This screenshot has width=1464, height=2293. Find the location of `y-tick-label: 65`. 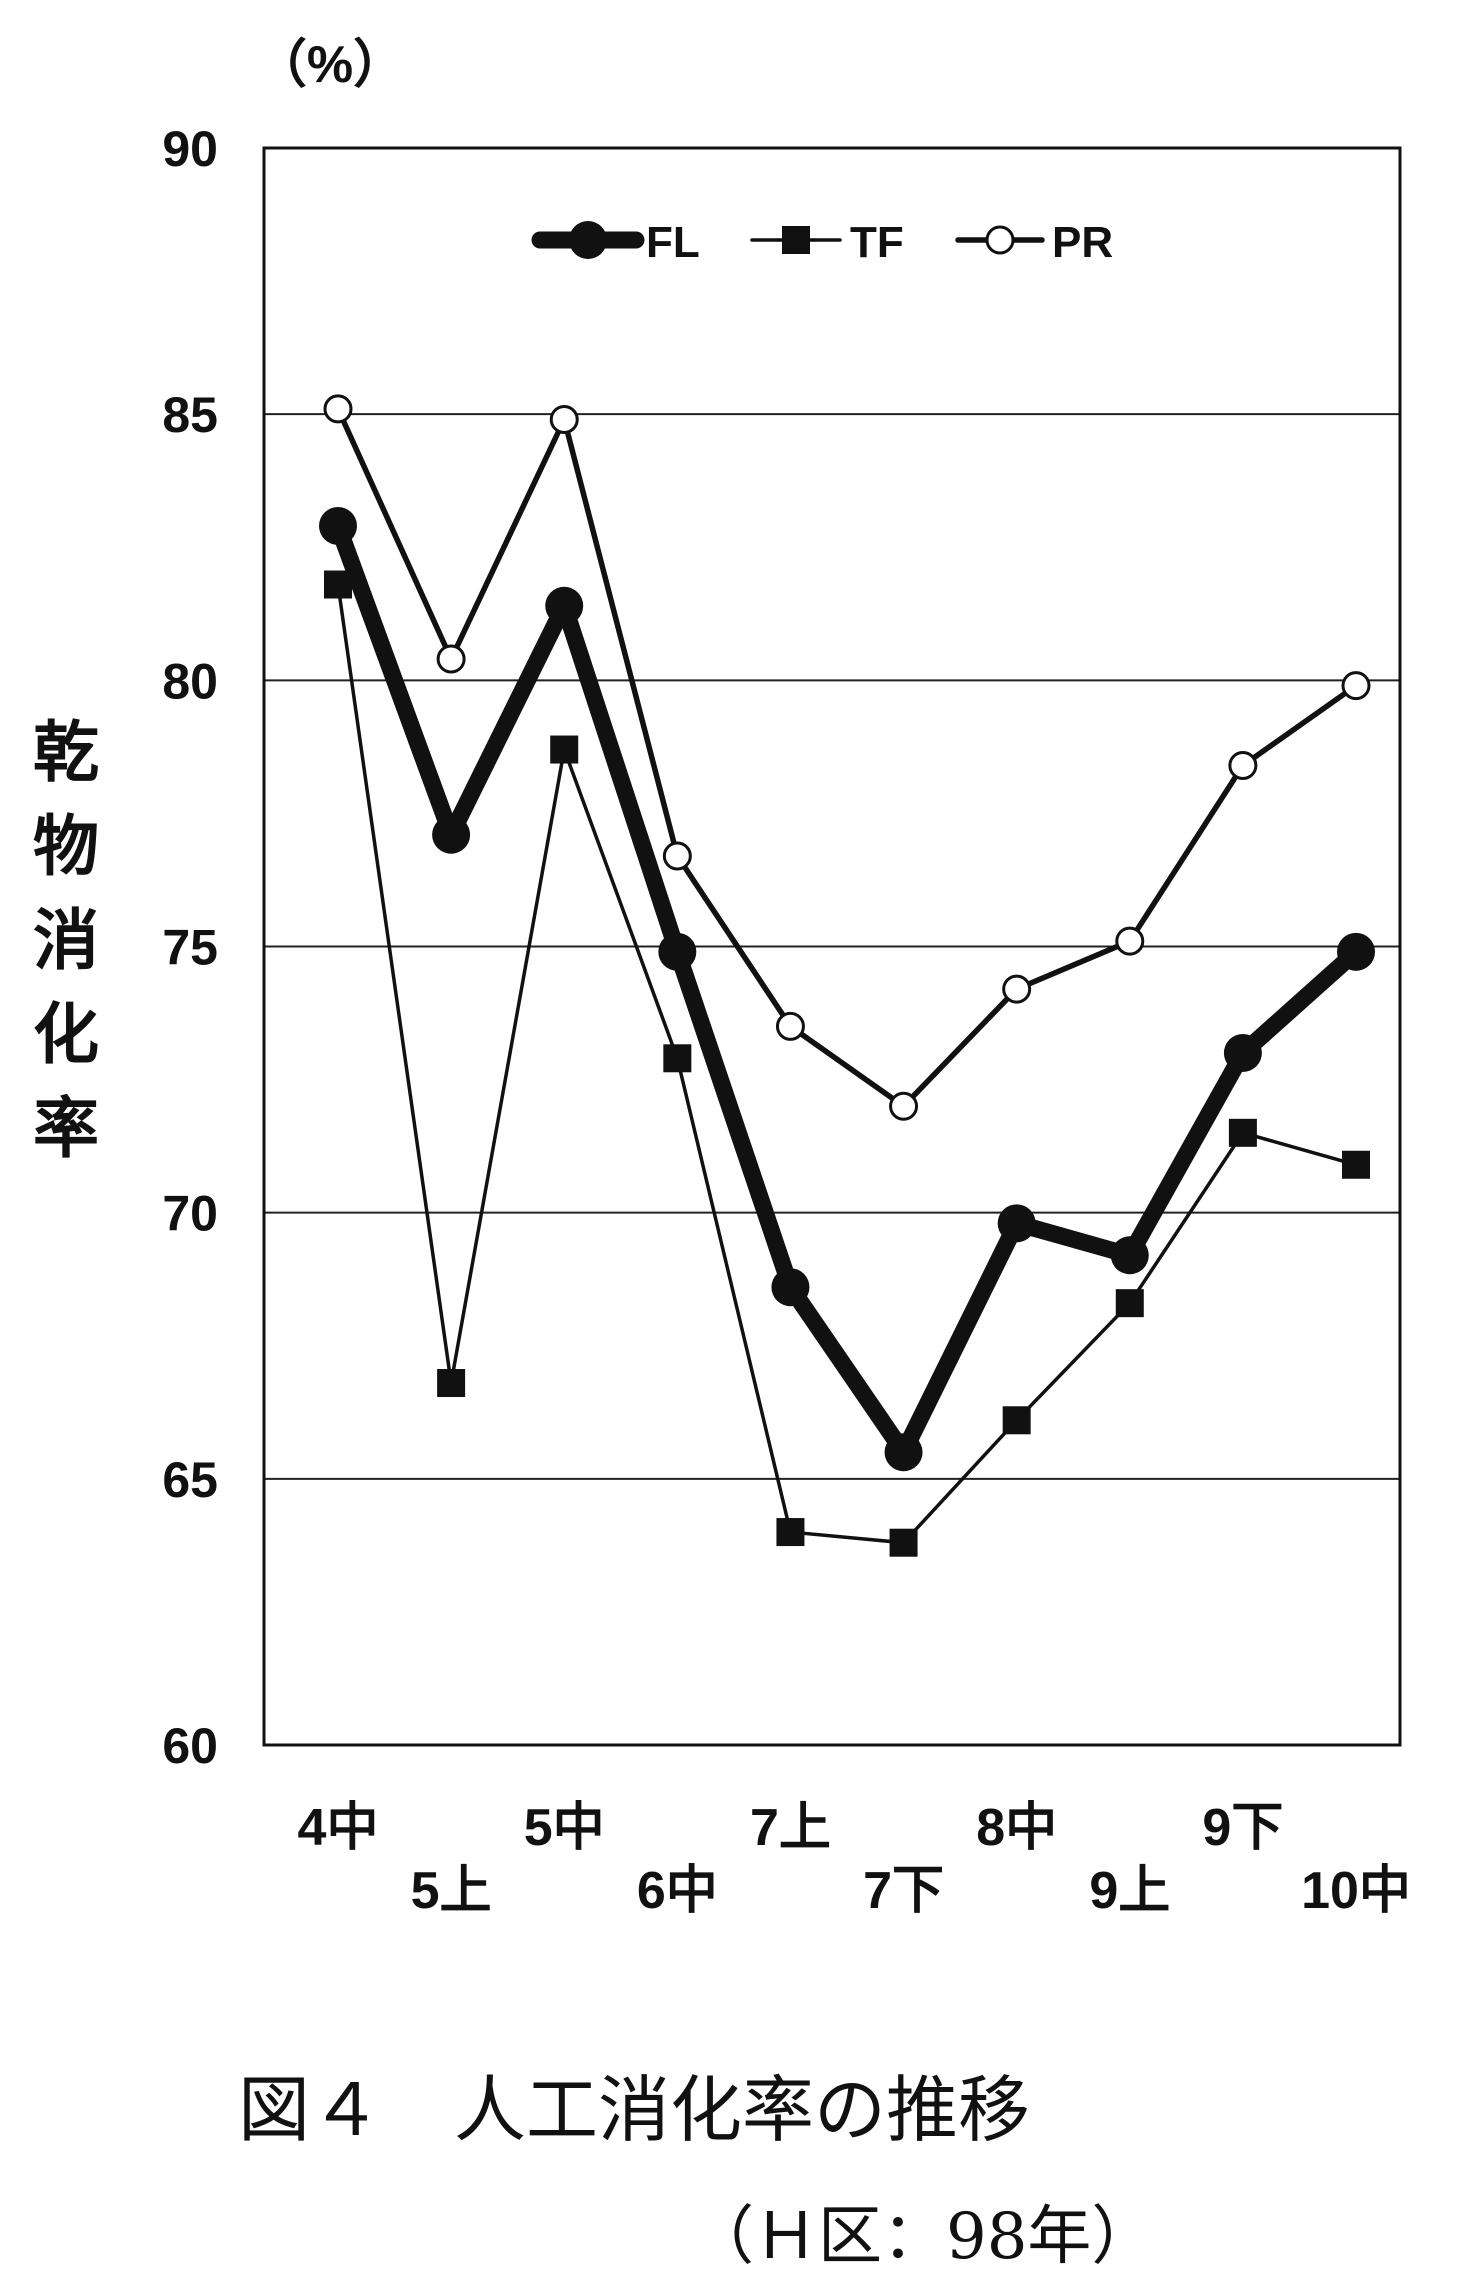

y-tick-label: 65 is located at coordinates (190, 1480).